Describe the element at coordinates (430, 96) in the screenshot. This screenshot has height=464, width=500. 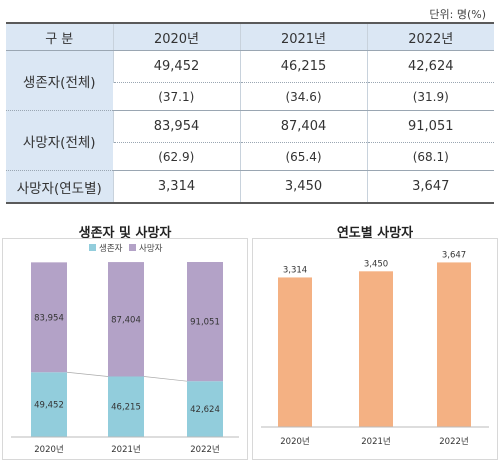
I see `table-cell-percent: (31.9)` at that location.